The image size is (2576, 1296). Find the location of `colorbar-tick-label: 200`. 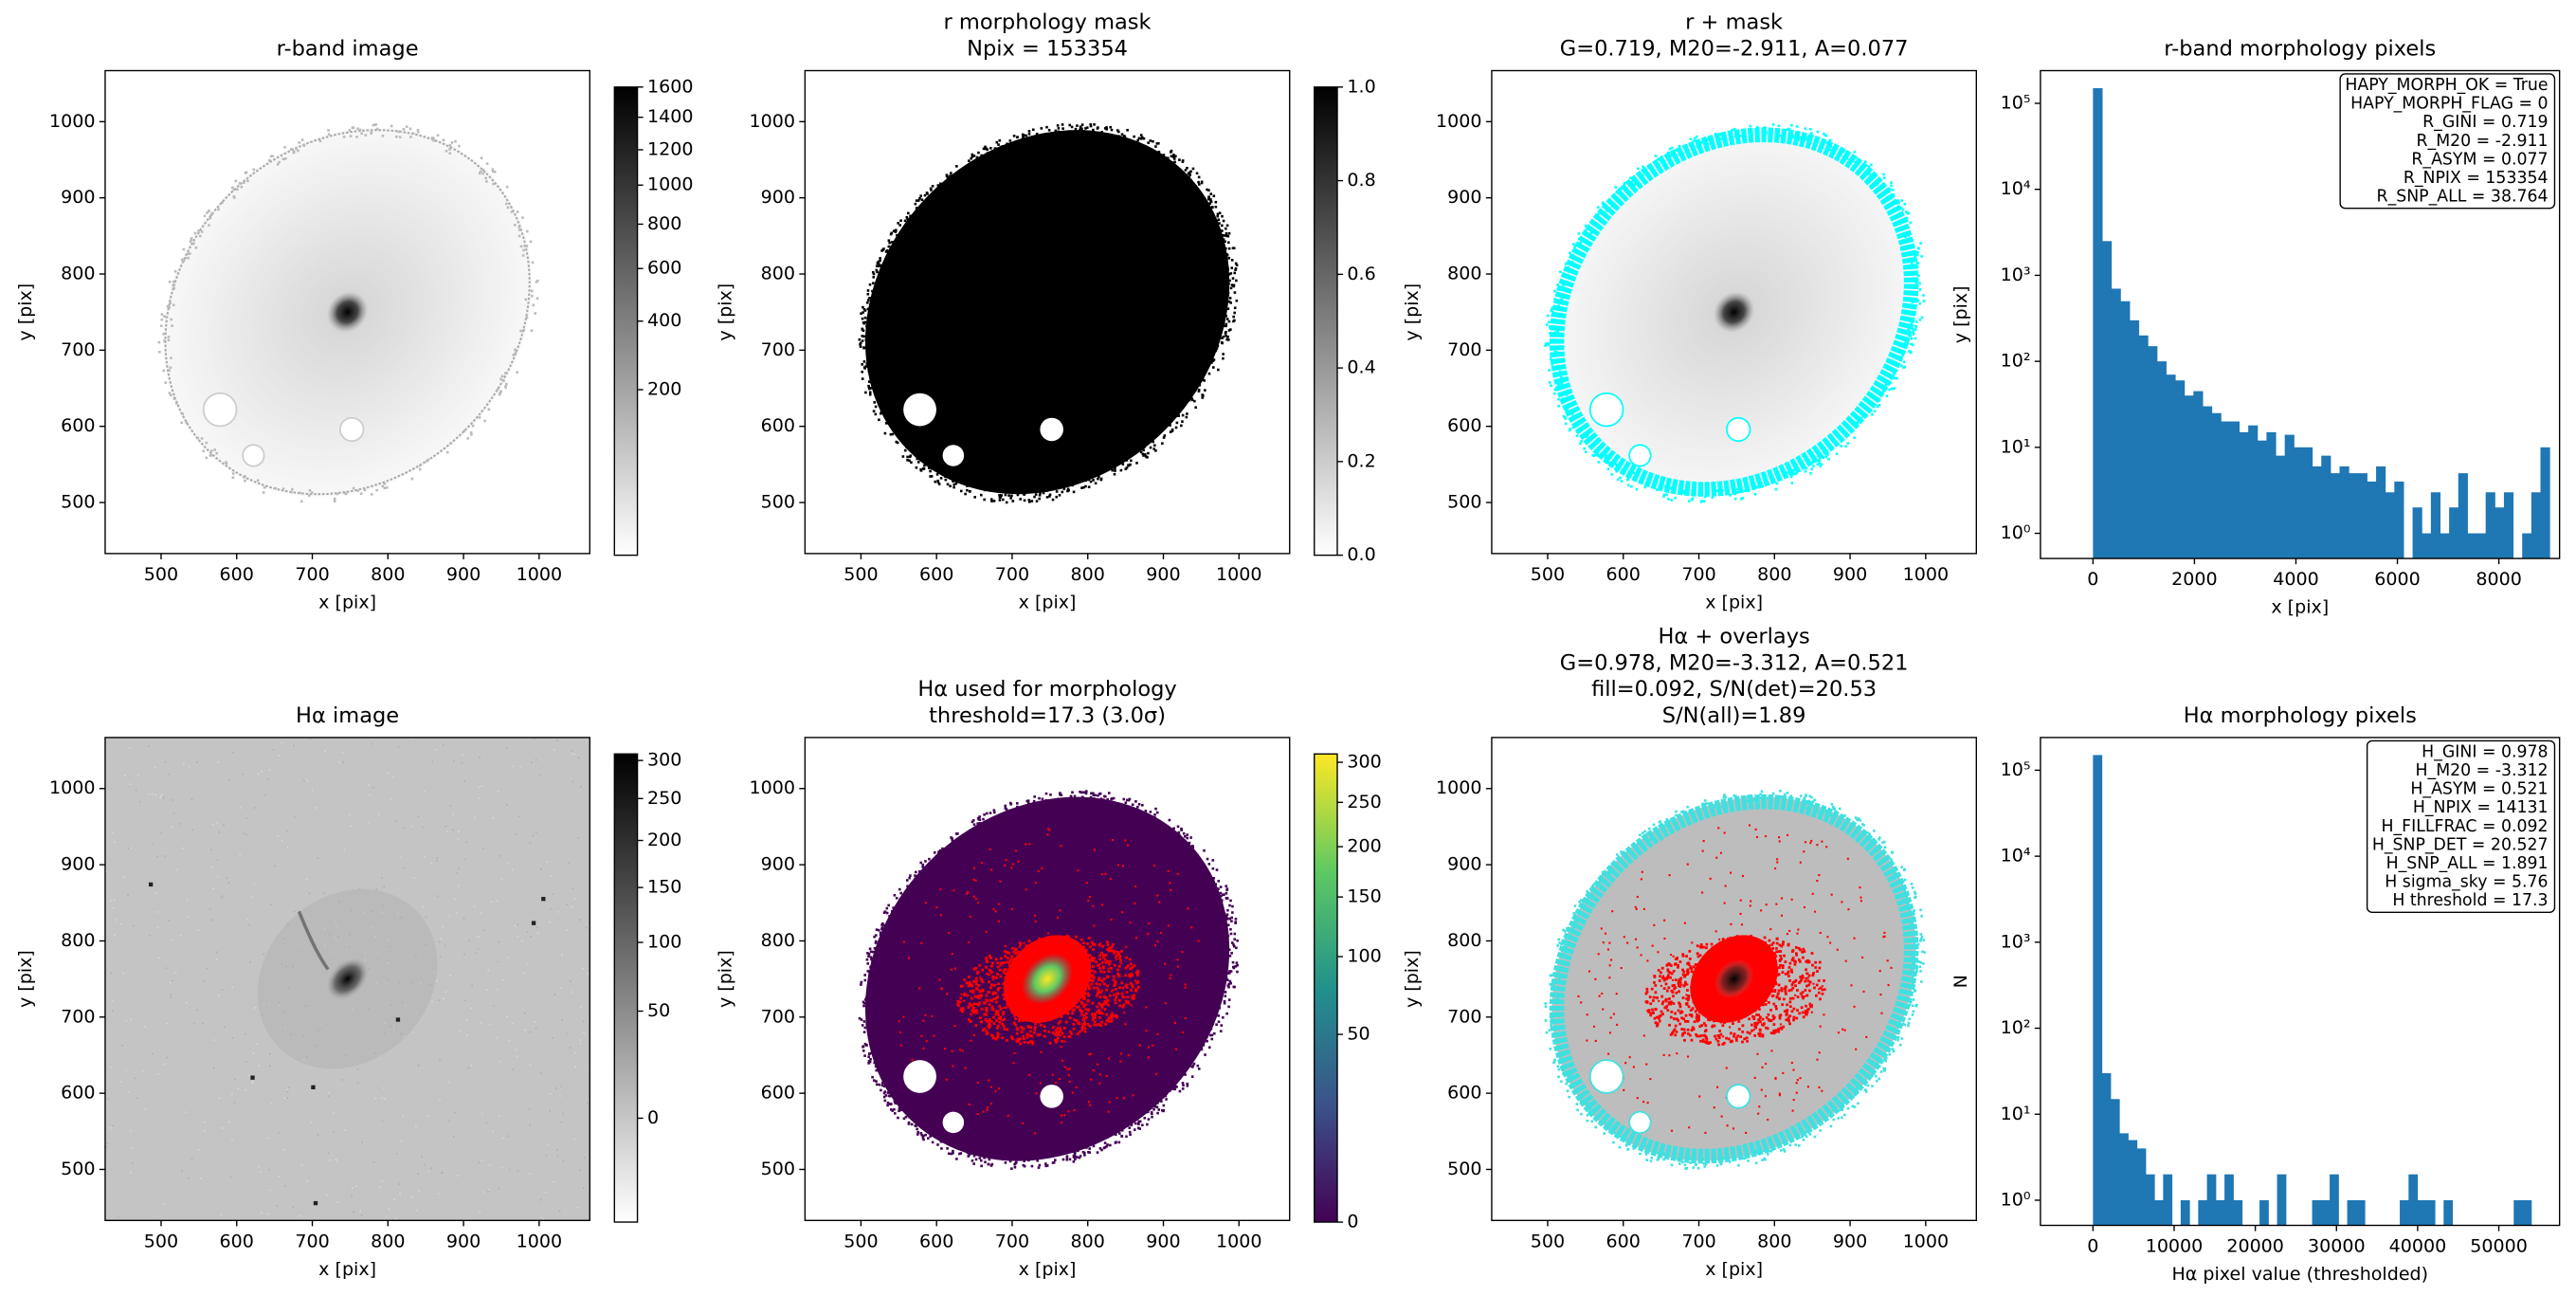

colorbar-tick-label: 200 is located at coordinates (1364, 846).